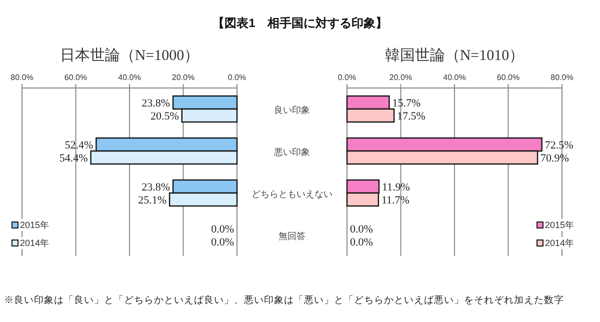 The width and height of the screenshot is (600, 322). Describe the element at coordinates (300, 23) in the screenshot. I see `text: 【図表1 相手国に対する印象】` at that location.